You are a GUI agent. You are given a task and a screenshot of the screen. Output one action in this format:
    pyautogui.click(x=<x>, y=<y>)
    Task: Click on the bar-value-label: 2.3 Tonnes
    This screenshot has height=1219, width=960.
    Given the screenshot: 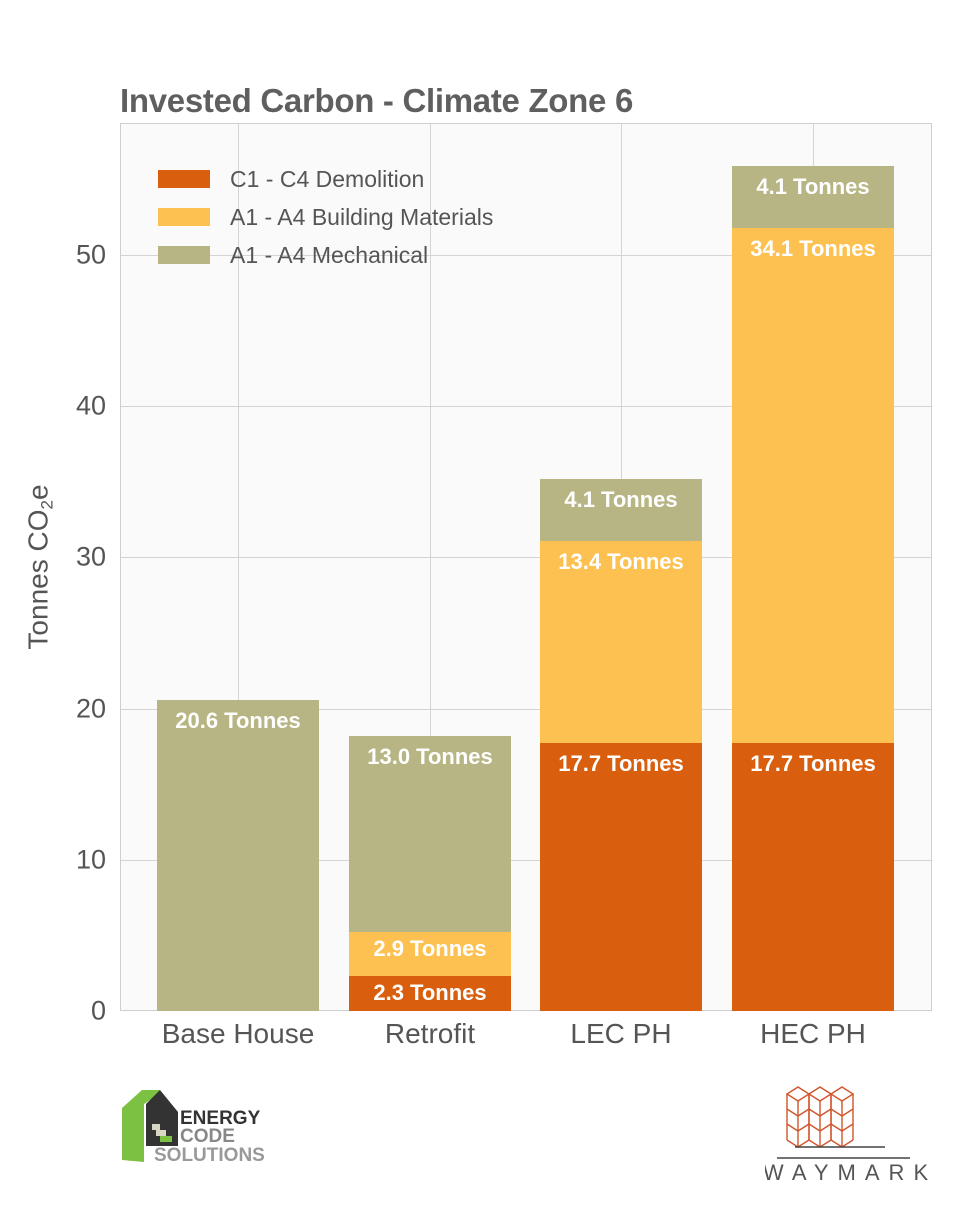 What is the action you would take?
    pyautogui.click(x=430, y=993)
    